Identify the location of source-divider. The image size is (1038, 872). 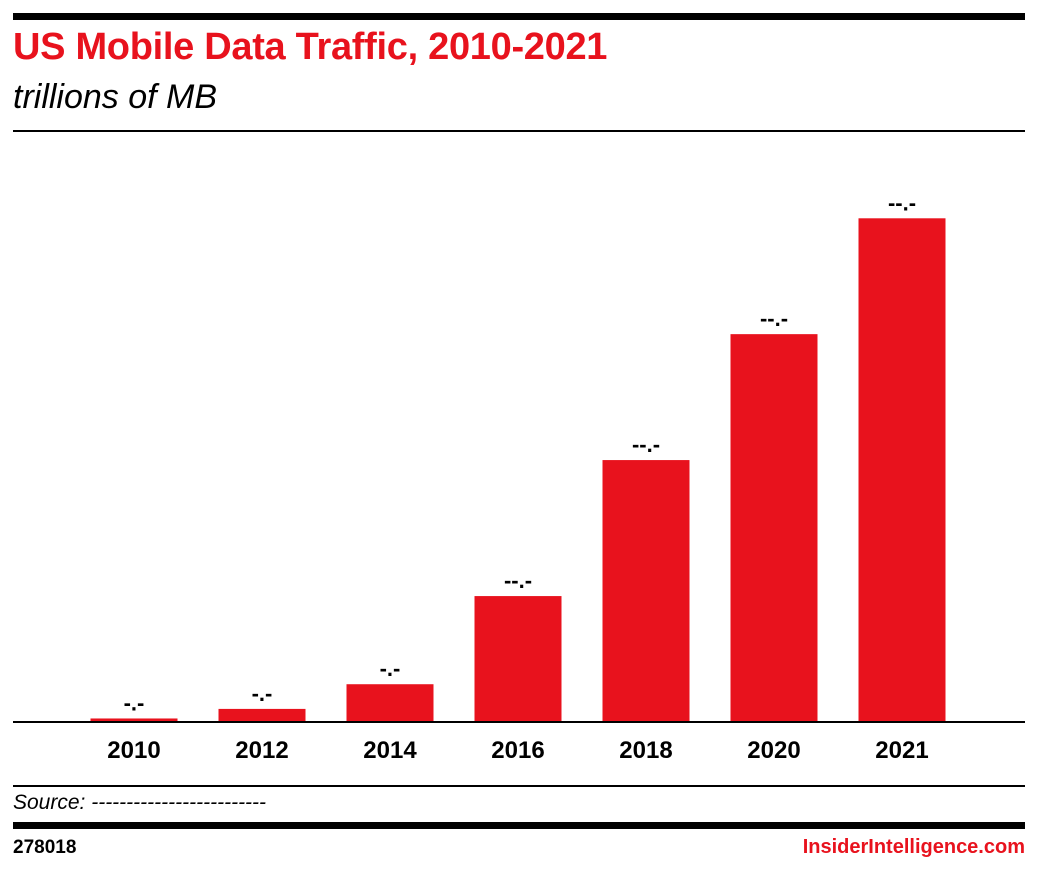
(519, 786).